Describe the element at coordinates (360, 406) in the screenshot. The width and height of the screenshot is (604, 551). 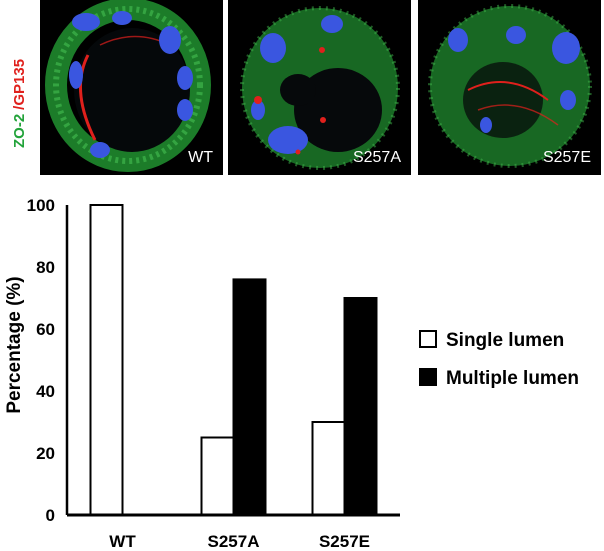
I see `bar-s257e-multiple-lumen` at that location.